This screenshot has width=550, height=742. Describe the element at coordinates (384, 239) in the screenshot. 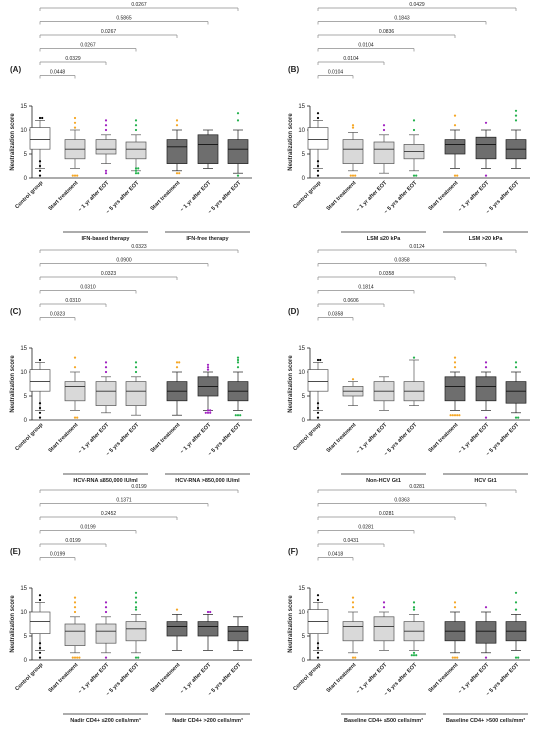

I see `group-label: LSM ≤20 kPa` at that location.